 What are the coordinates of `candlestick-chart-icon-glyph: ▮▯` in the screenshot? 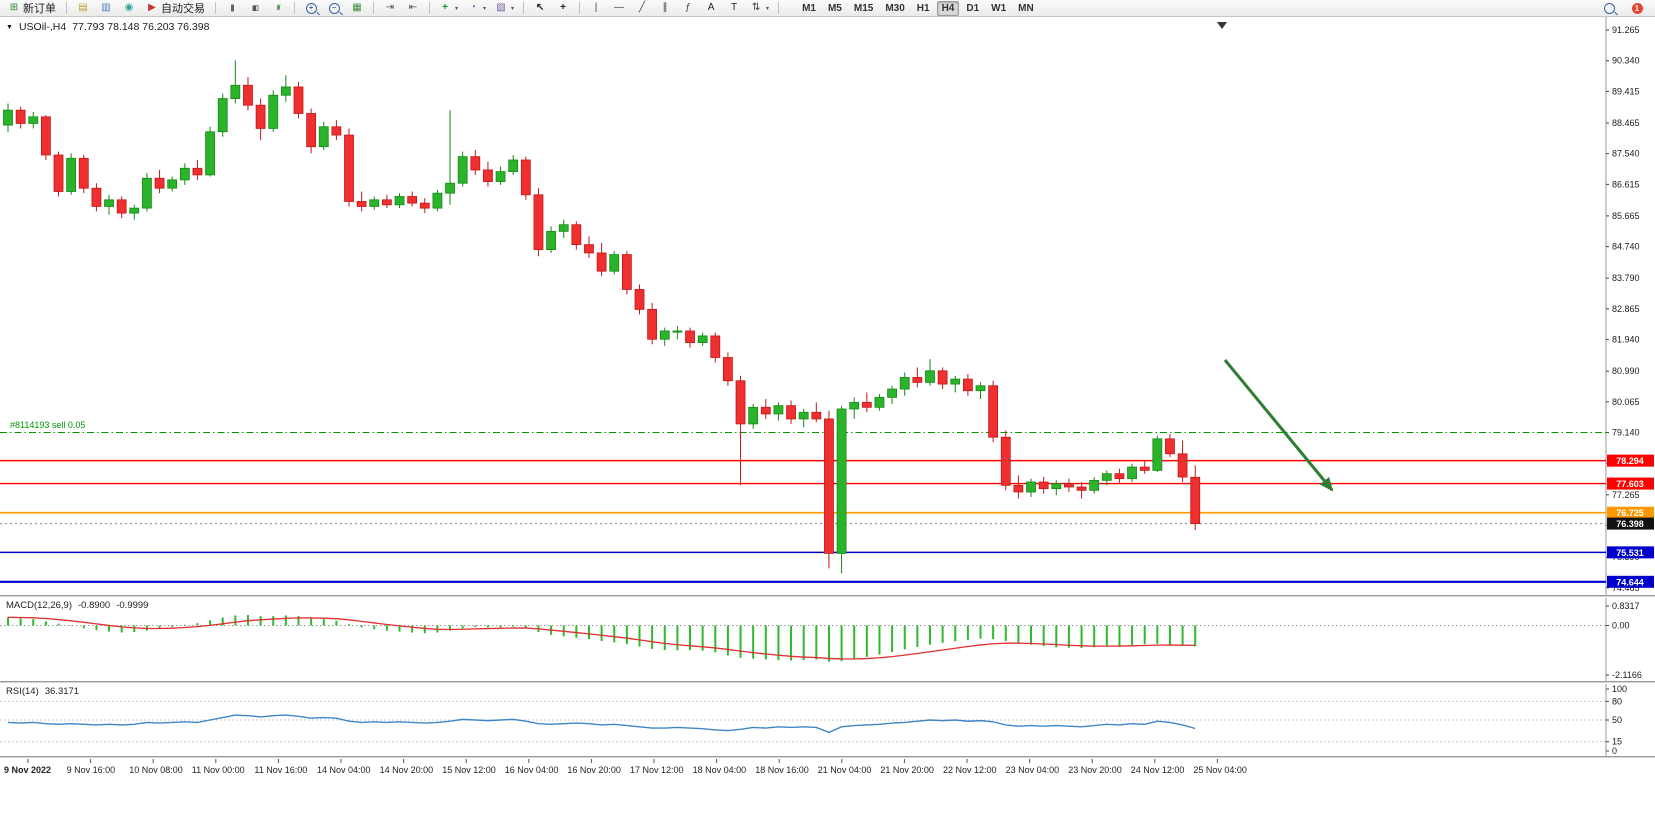 It's located at (255, 8).